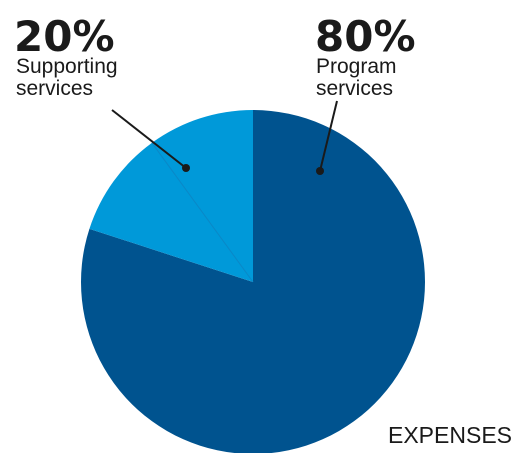  What do you see at coordinates (224, 137) in the screenshot?
I see `leader-lines` at bounding box center [224, 137].